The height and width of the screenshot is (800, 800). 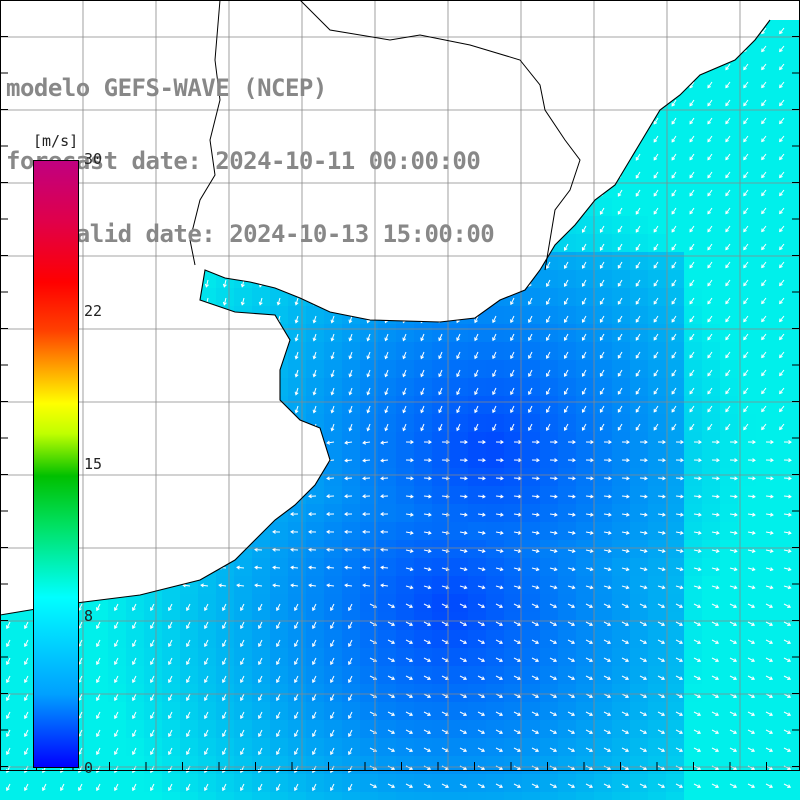 I want to click on colorbar-tick-0: 0, so click(x=89, y=768).